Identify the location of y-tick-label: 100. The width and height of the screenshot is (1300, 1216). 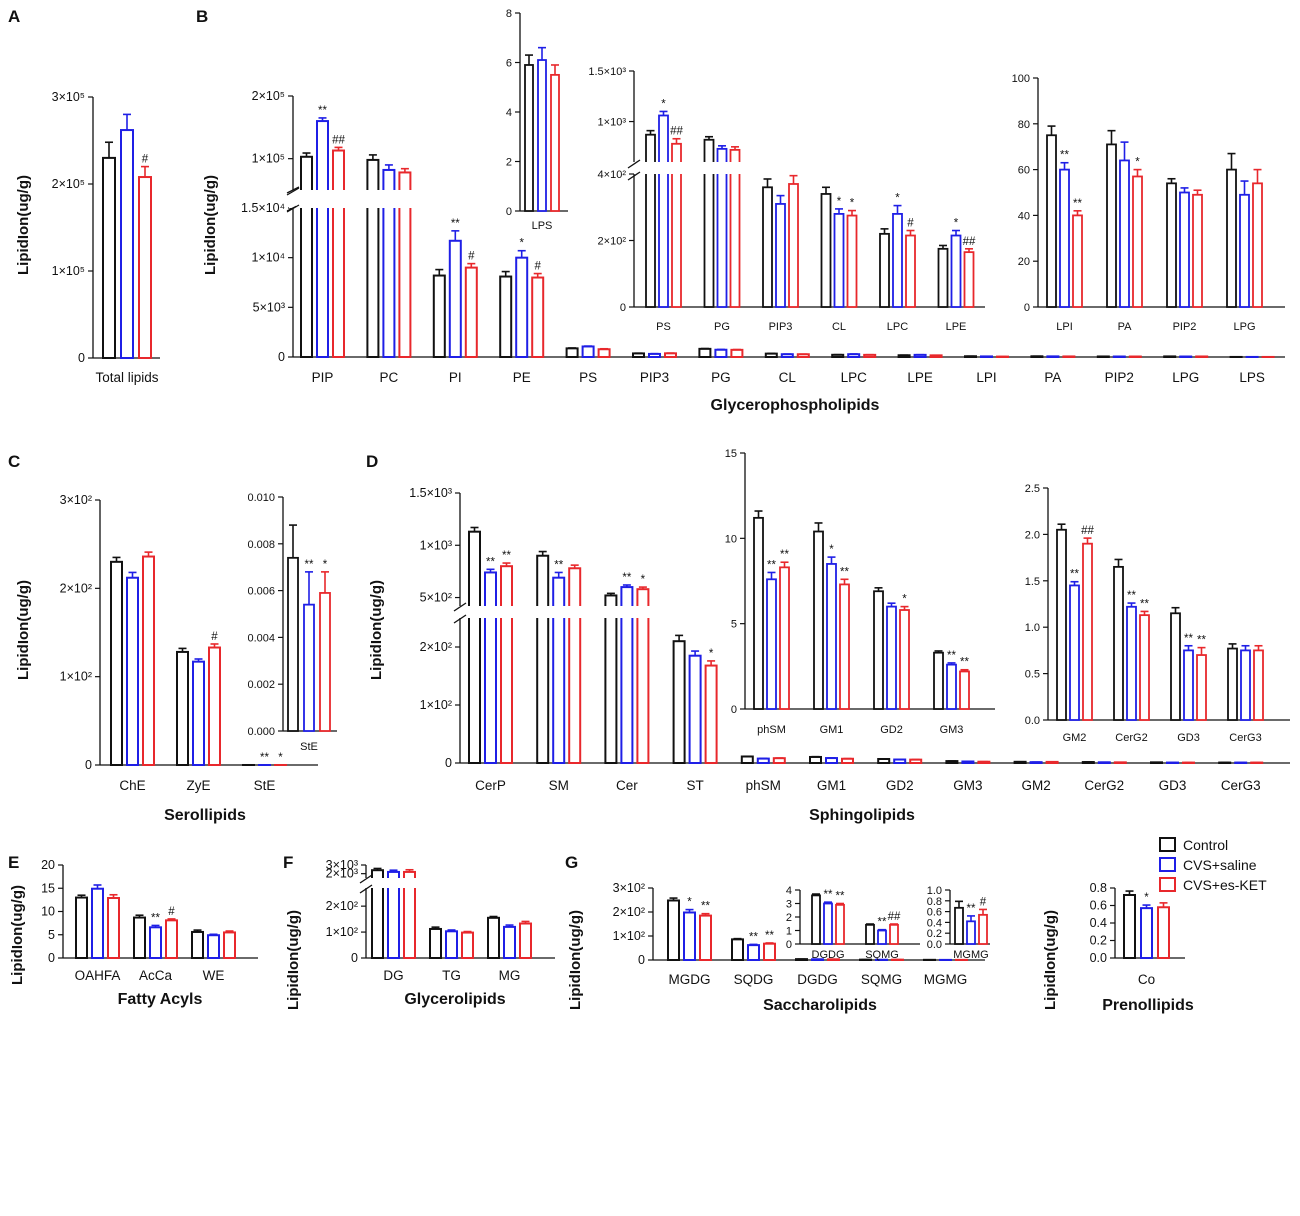
(1021, 79).